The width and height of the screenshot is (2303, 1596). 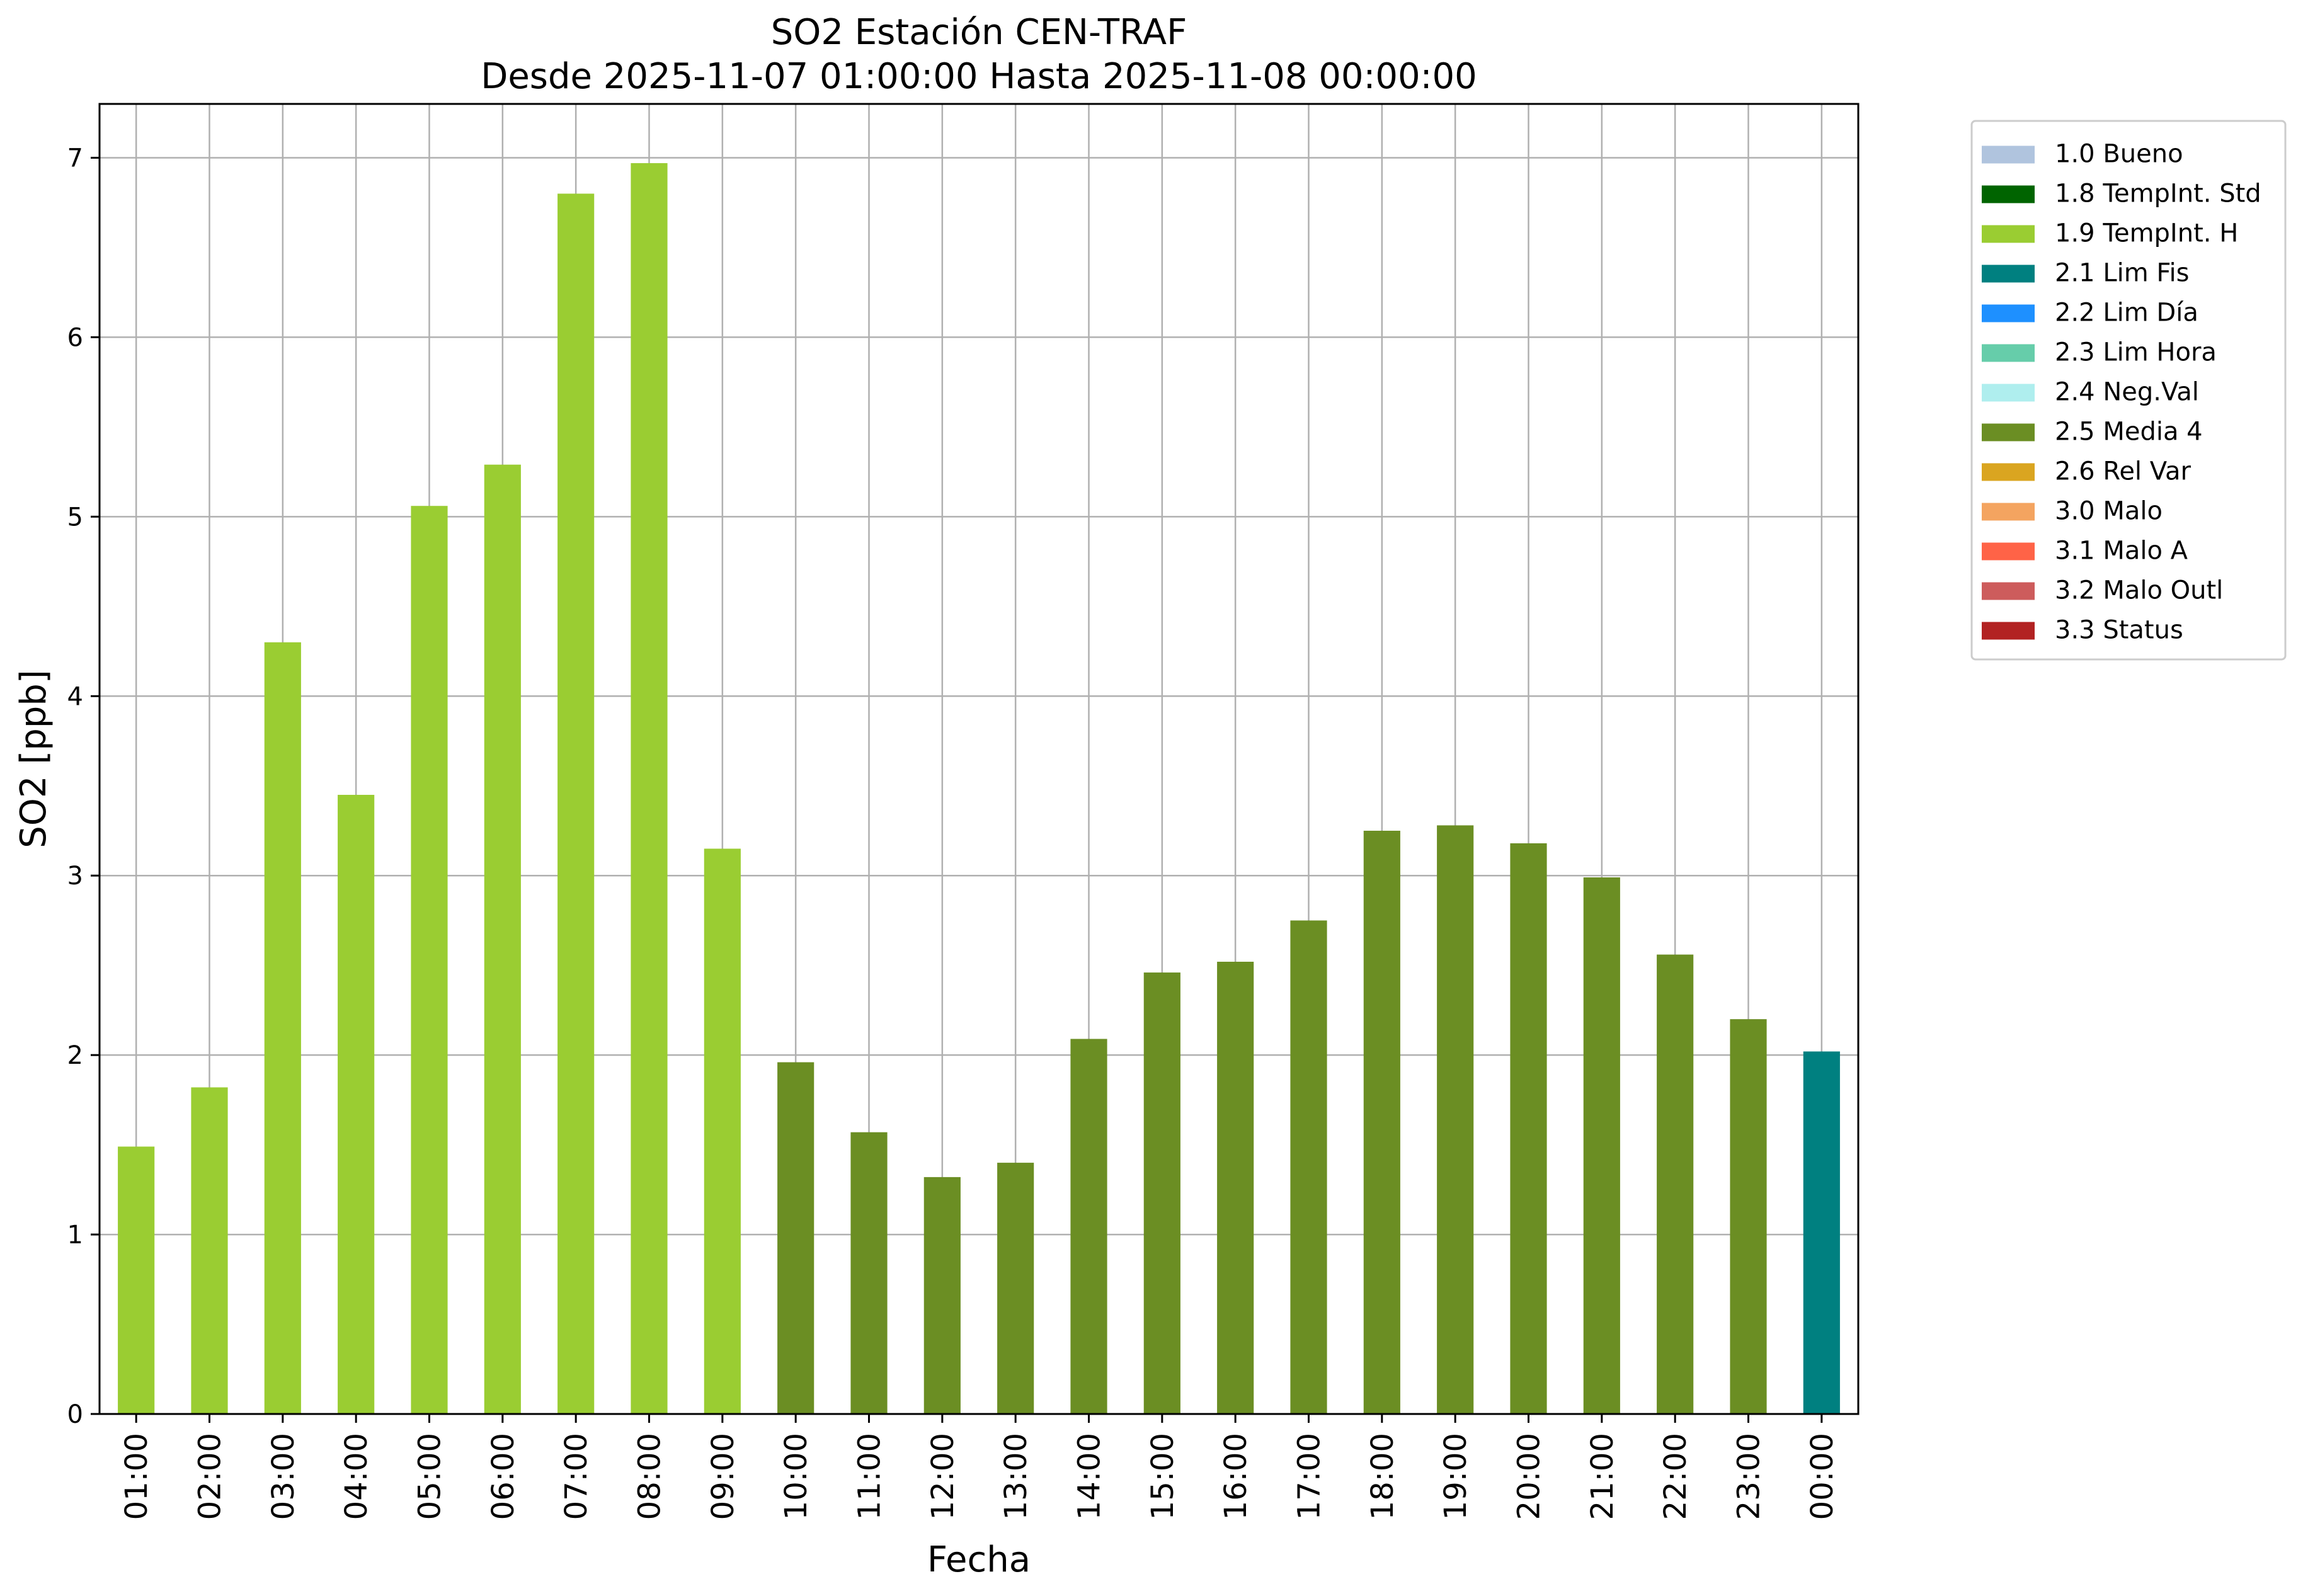 I want to click on legend-entry-label: 1.9 TempInt. H, so click(x=2146, y=233).